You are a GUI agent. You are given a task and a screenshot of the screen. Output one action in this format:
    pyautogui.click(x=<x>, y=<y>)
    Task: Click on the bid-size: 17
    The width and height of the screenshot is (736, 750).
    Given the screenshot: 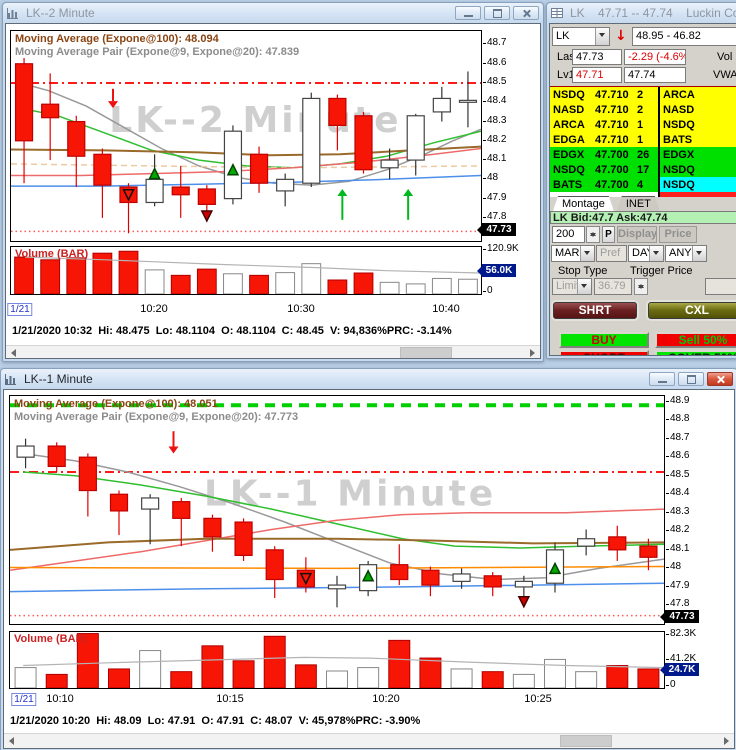 What is the action you would take?
    pyautogui.click(x=643, y=169)
    